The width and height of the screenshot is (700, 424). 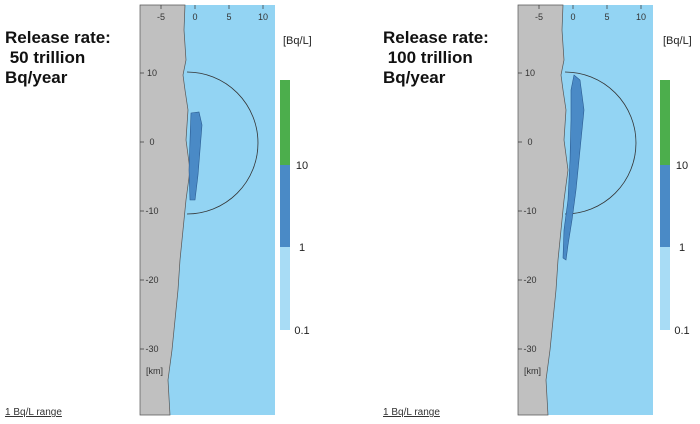 I want to click on panel-title: 50 trillion, so click(x=45, y=57).